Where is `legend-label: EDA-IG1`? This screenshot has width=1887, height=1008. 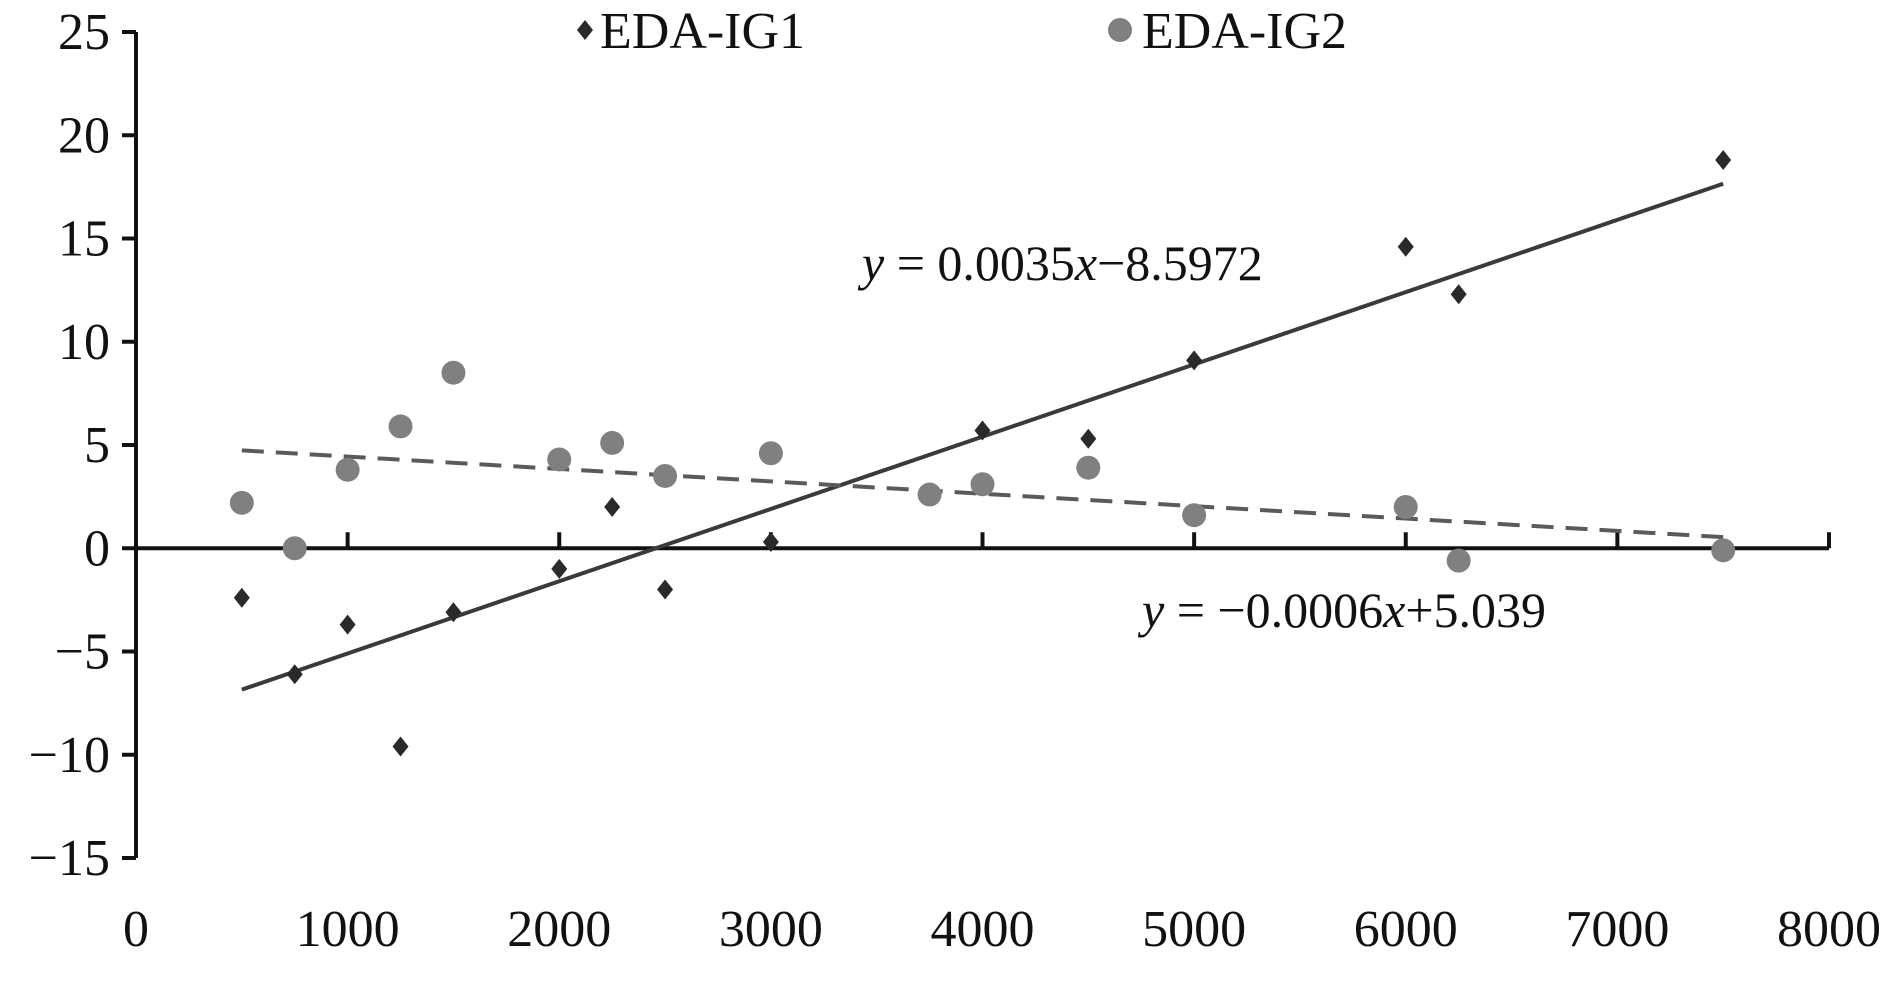
legend-label: EDA-IG1 is located at coordinates (702, 31).